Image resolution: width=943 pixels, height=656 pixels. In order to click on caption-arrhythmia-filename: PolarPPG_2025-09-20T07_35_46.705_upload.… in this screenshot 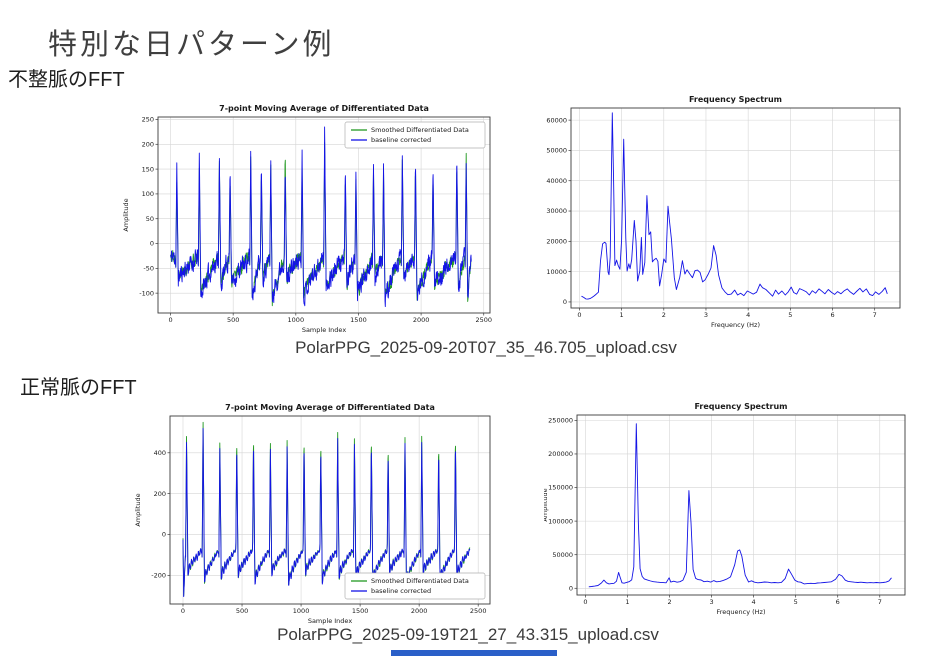, I will do `click(486, 347)`.